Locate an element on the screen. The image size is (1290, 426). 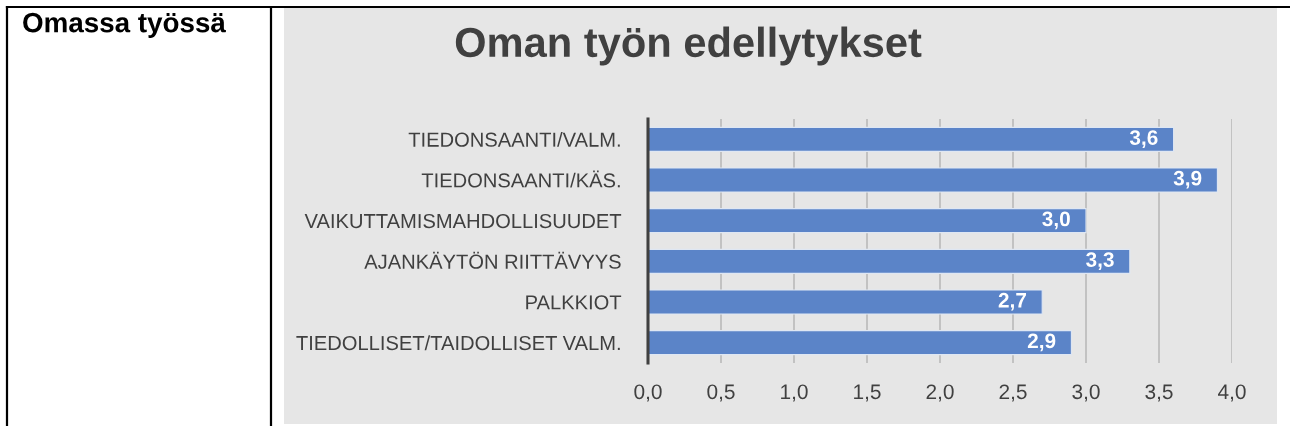
data-label: 2,7 is located at coordinates (1012, 301).